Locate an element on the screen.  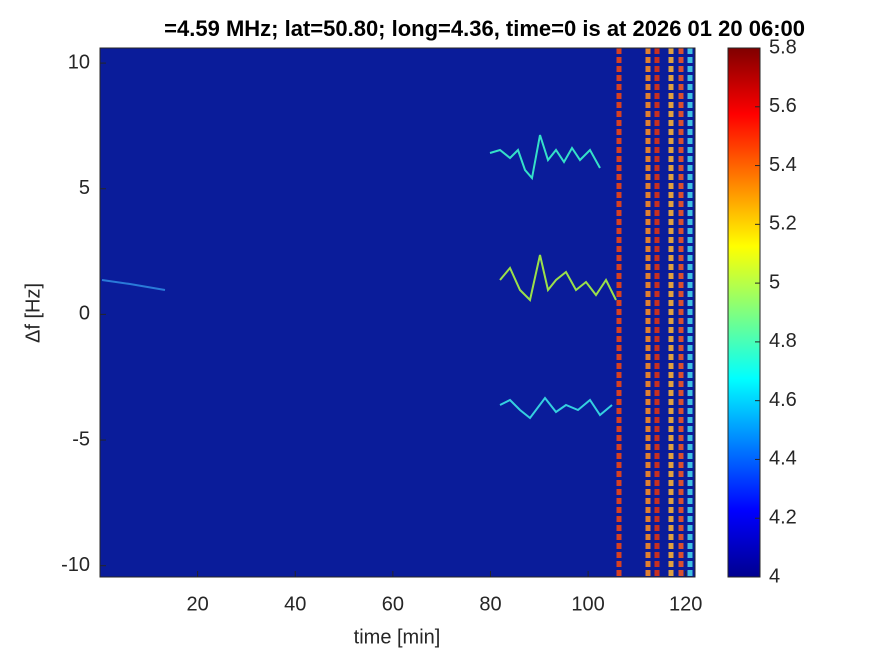
y-axis-label: Δf [Hz] is located at coordinates (33, 313).